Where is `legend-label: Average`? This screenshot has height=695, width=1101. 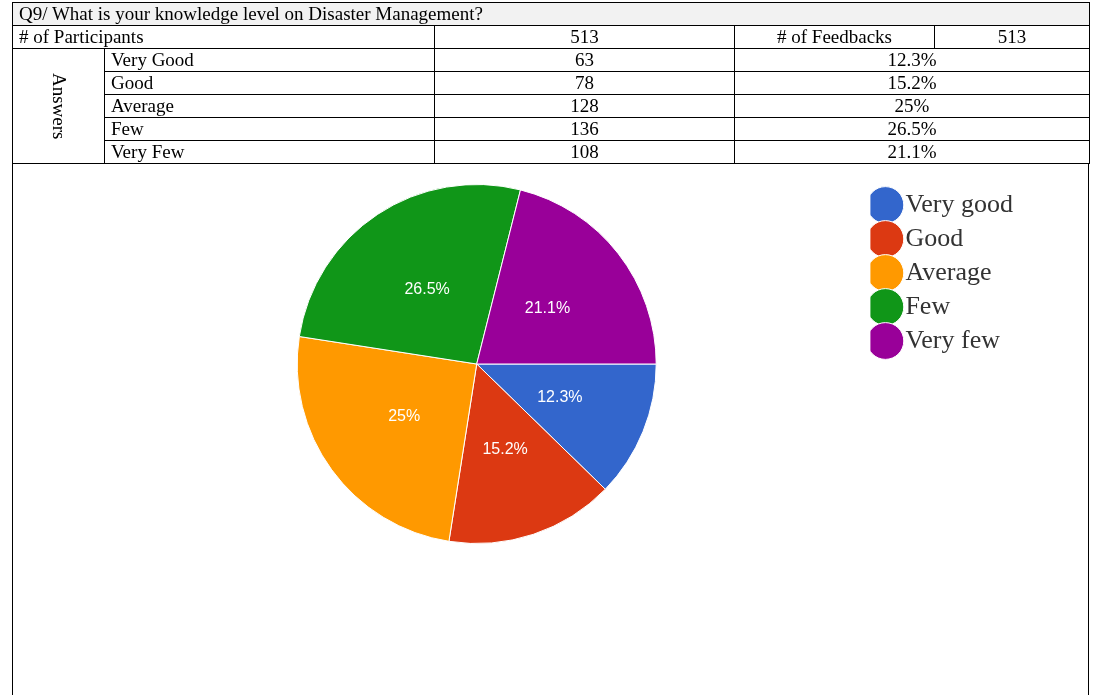 legend-label: Average is located at coordinates (948, 271).